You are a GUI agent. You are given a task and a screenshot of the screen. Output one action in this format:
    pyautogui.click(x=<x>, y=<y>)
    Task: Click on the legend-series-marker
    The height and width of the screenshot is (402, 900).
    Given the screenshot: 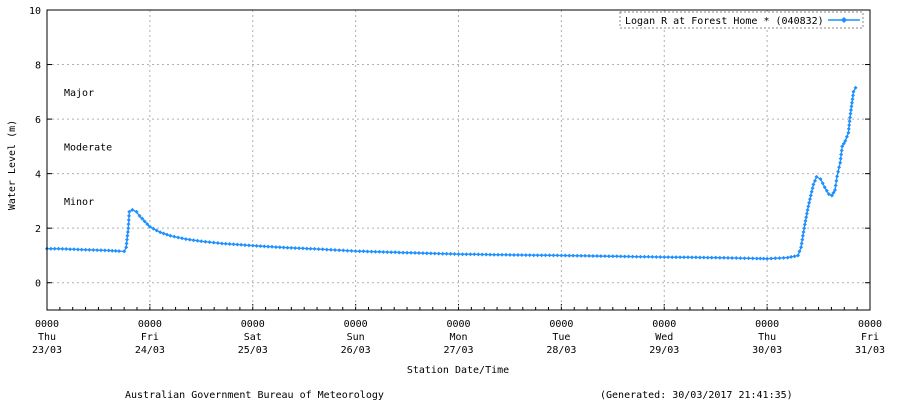 What is the action you would take?
    pyautogui.click(x=844, y=20)
    